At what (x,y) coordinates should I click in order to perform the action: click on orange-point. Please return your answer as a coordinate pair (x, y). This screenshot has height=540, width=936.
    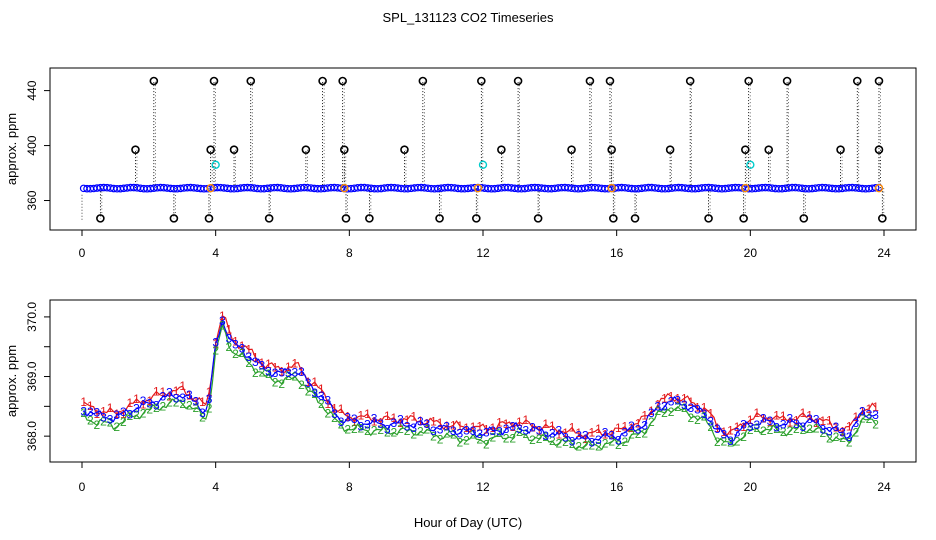
    Looking at the image, I should click on (745, 188).